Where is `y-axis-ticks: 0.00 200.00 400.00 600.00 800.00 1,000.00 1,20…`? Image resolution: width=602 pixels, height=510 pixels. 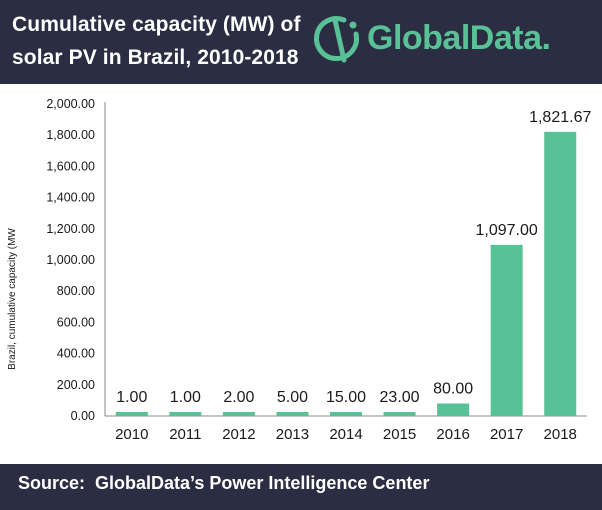
y-axis-ticks: 0.00 200.00 400.00 600.00 800.00 1,000.00 1,20… is located at coordinates (70, 260).